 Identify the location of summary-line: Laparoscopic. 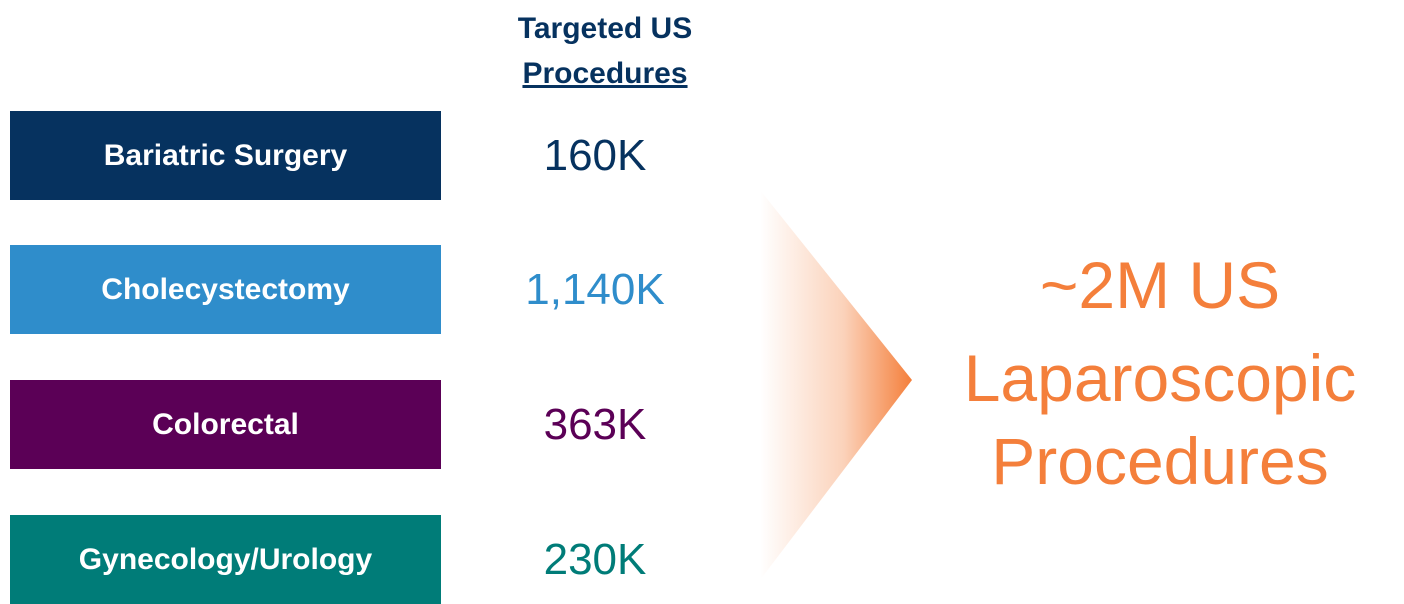
(1160, 378).